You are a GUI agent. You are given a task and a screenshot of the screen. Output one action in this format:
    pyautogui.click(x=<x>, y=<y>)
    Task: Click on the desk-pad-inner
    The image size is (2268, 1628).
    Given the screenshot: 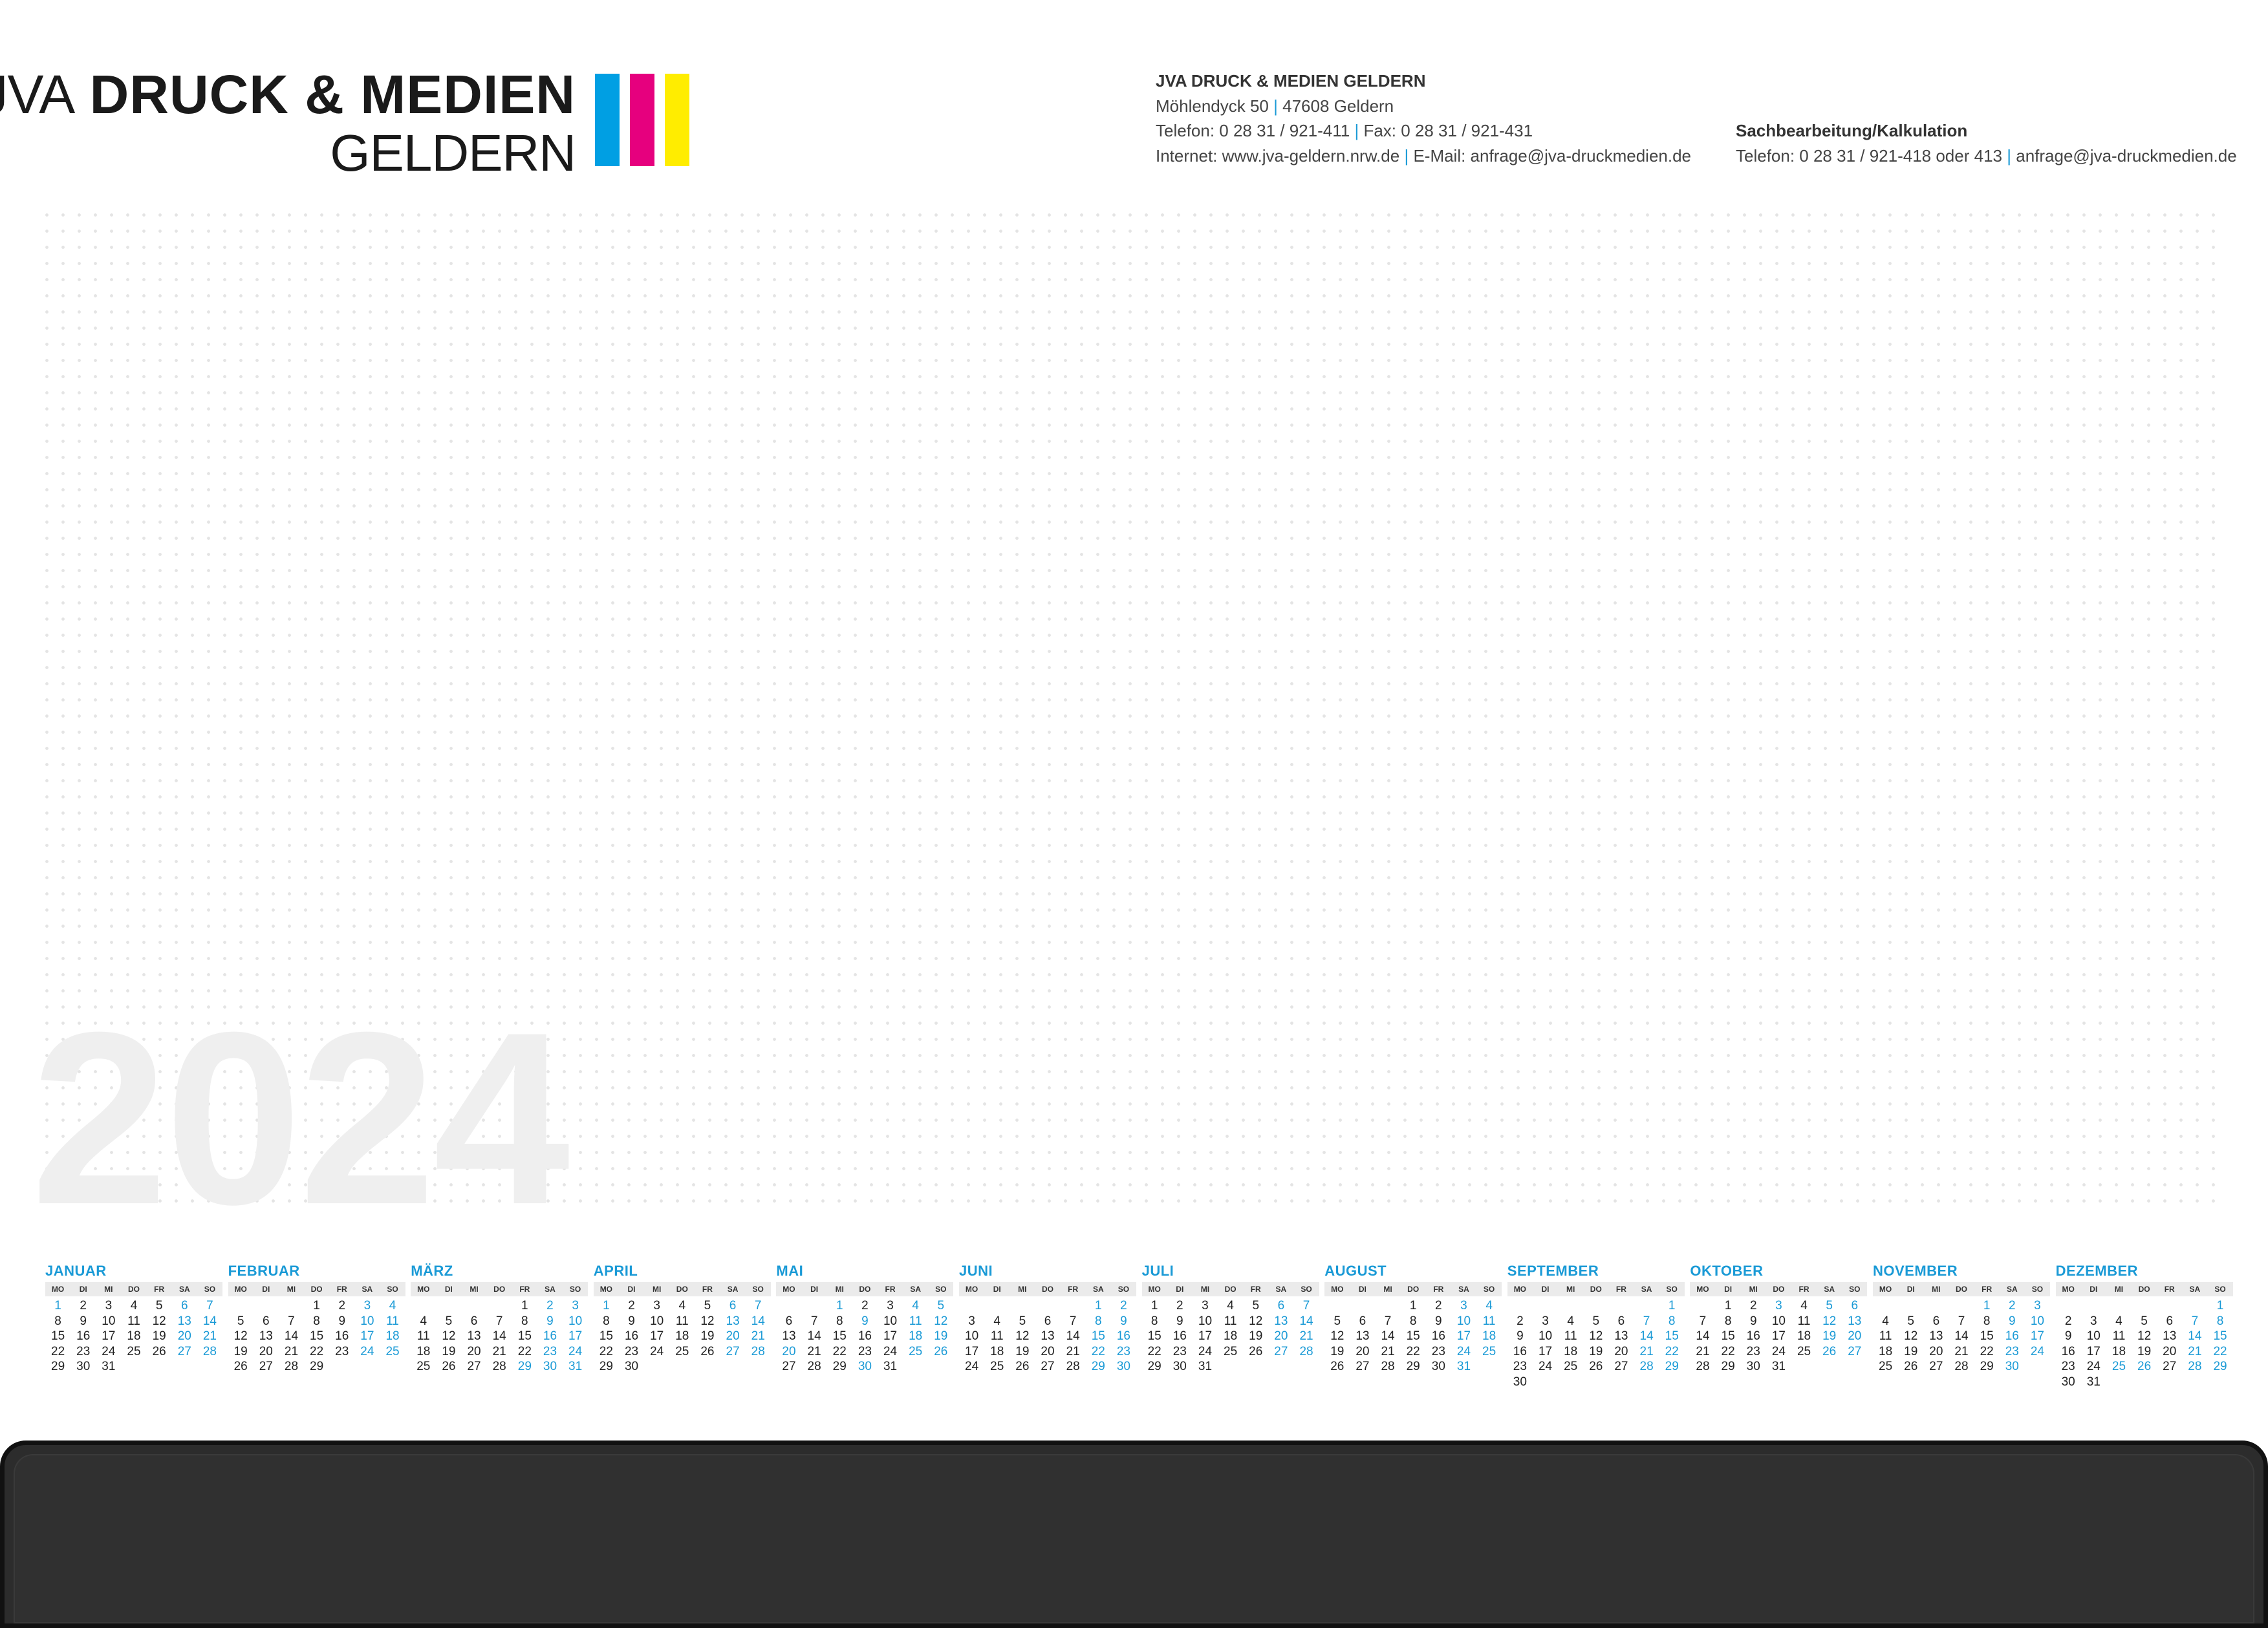 What is the action you would take?
    pyautogui.click(x=1134, y=1539)
    